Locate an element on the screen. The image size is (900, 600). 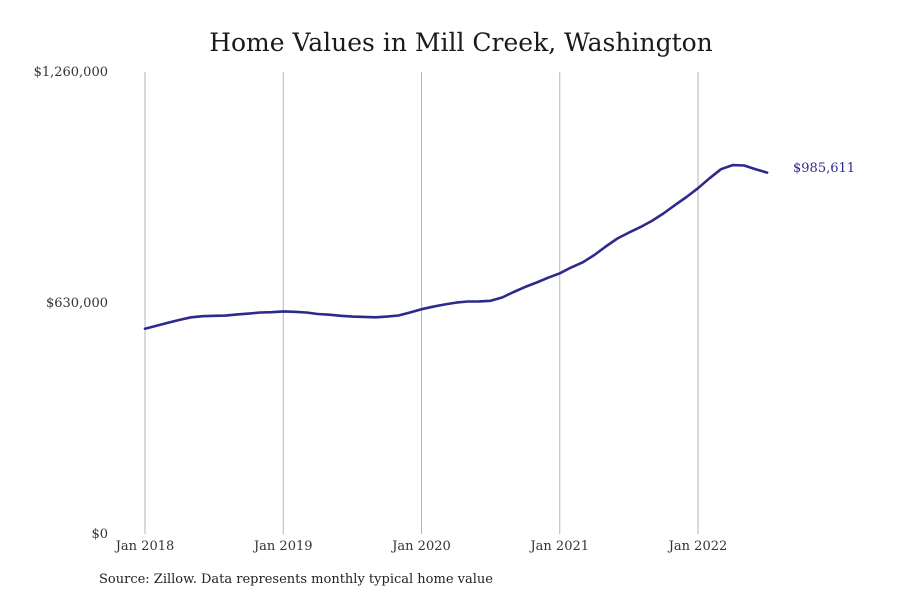
chart-title: Home Values in Mill Creek, Washington is located at coordinates (461, 42).